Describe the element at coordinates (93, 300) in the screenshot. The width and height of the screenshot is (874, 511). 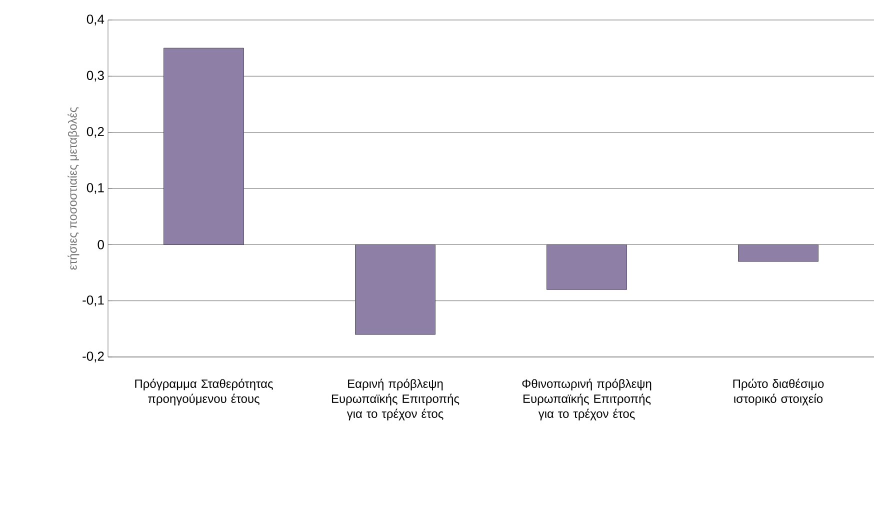
I see `y-tick-label: -0,1` at that location.